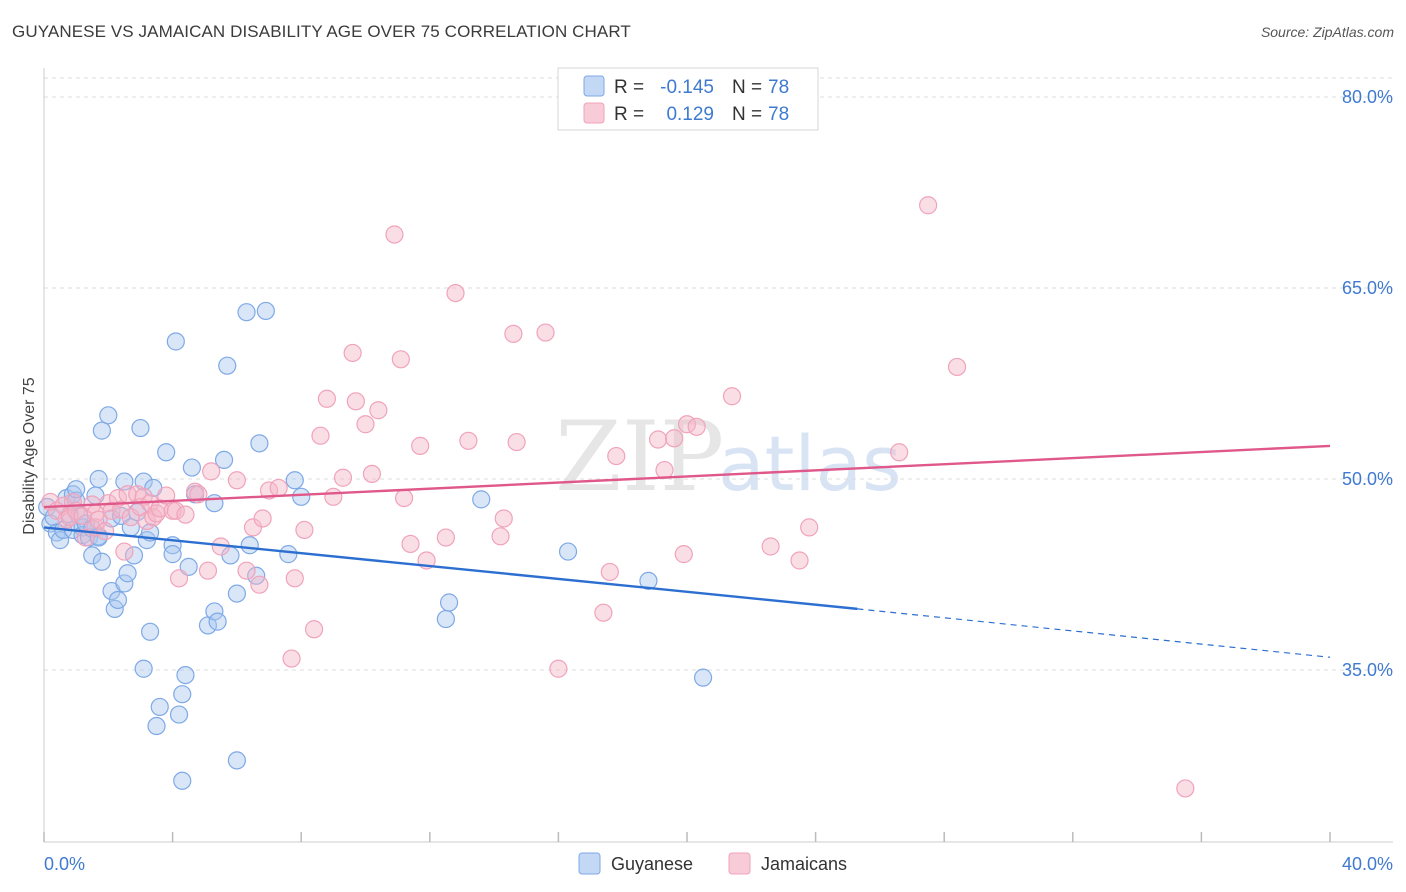  I want to click on trend-line-extension-guyanese, so click(1094, 633).